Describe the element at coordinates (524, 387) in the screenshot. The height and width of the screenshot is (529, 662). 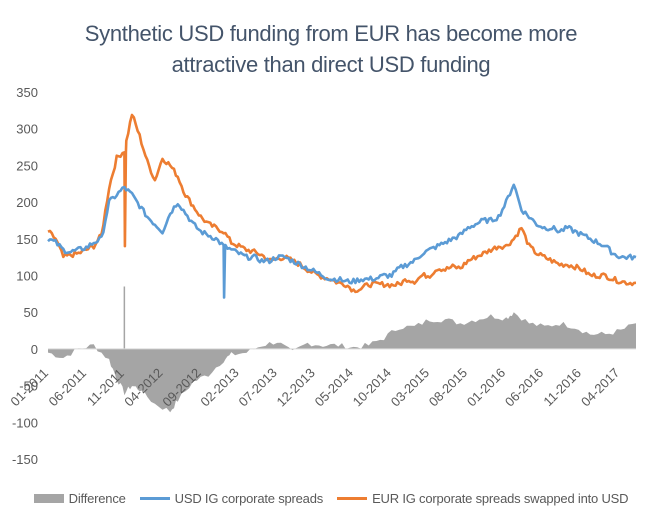
I see `x-tick-label: 06-2016` at that location.